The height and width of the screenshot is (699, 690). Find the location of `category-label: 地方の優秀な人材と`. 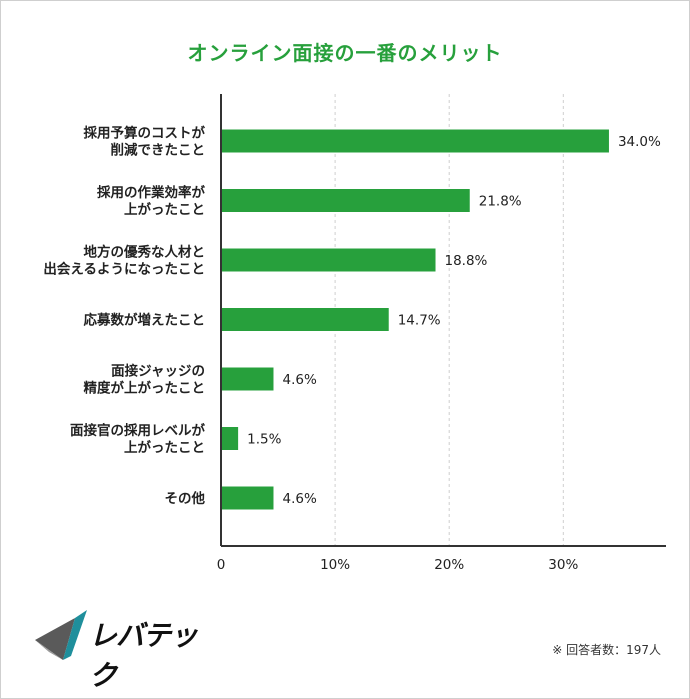

category-label: 地方の優秀な人材と is located at coordinates (145, 252).